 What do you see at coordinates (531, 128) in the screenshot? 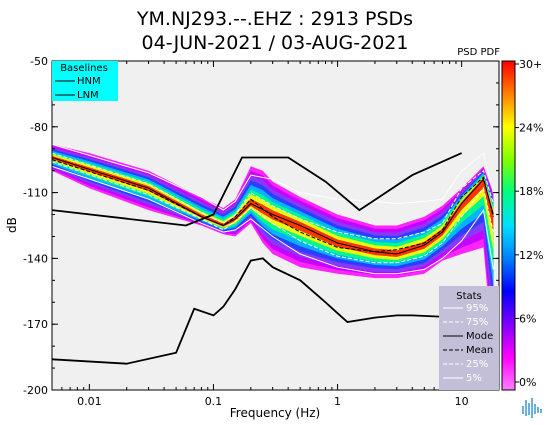
I see `colorbar-tick-label: 24%` at bounding box center [531, 128].